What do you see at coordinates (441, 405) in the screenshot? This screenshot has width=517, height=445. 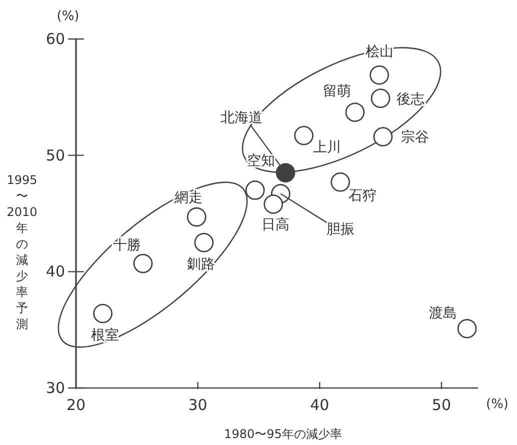 I see `x-tick-label: 50` at bounding box center [441, 405].